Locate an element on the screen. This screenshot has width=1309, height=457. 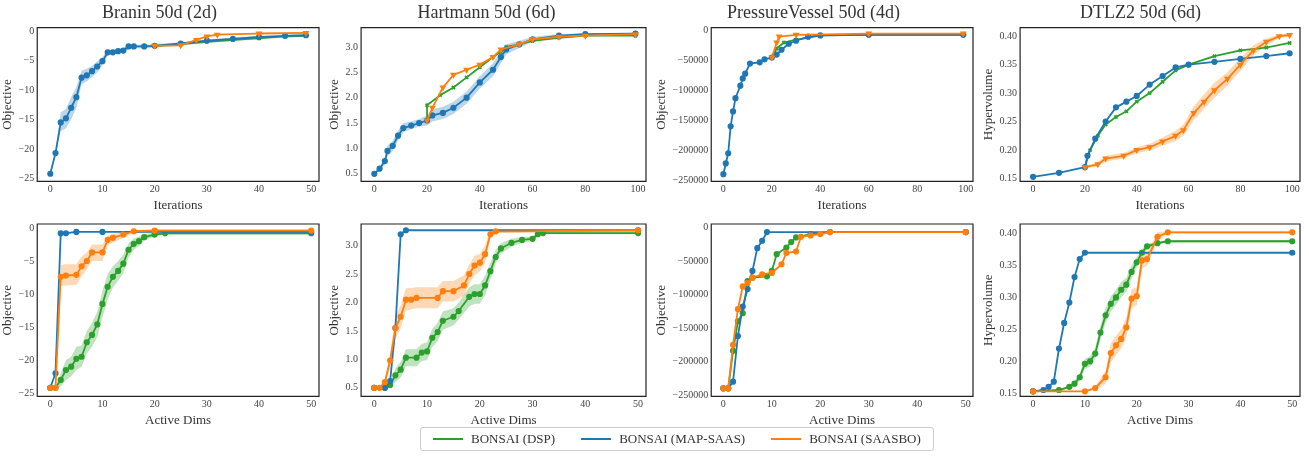
chart-title: Hartmann 50d (6d) is located at coordinates (486, 12).